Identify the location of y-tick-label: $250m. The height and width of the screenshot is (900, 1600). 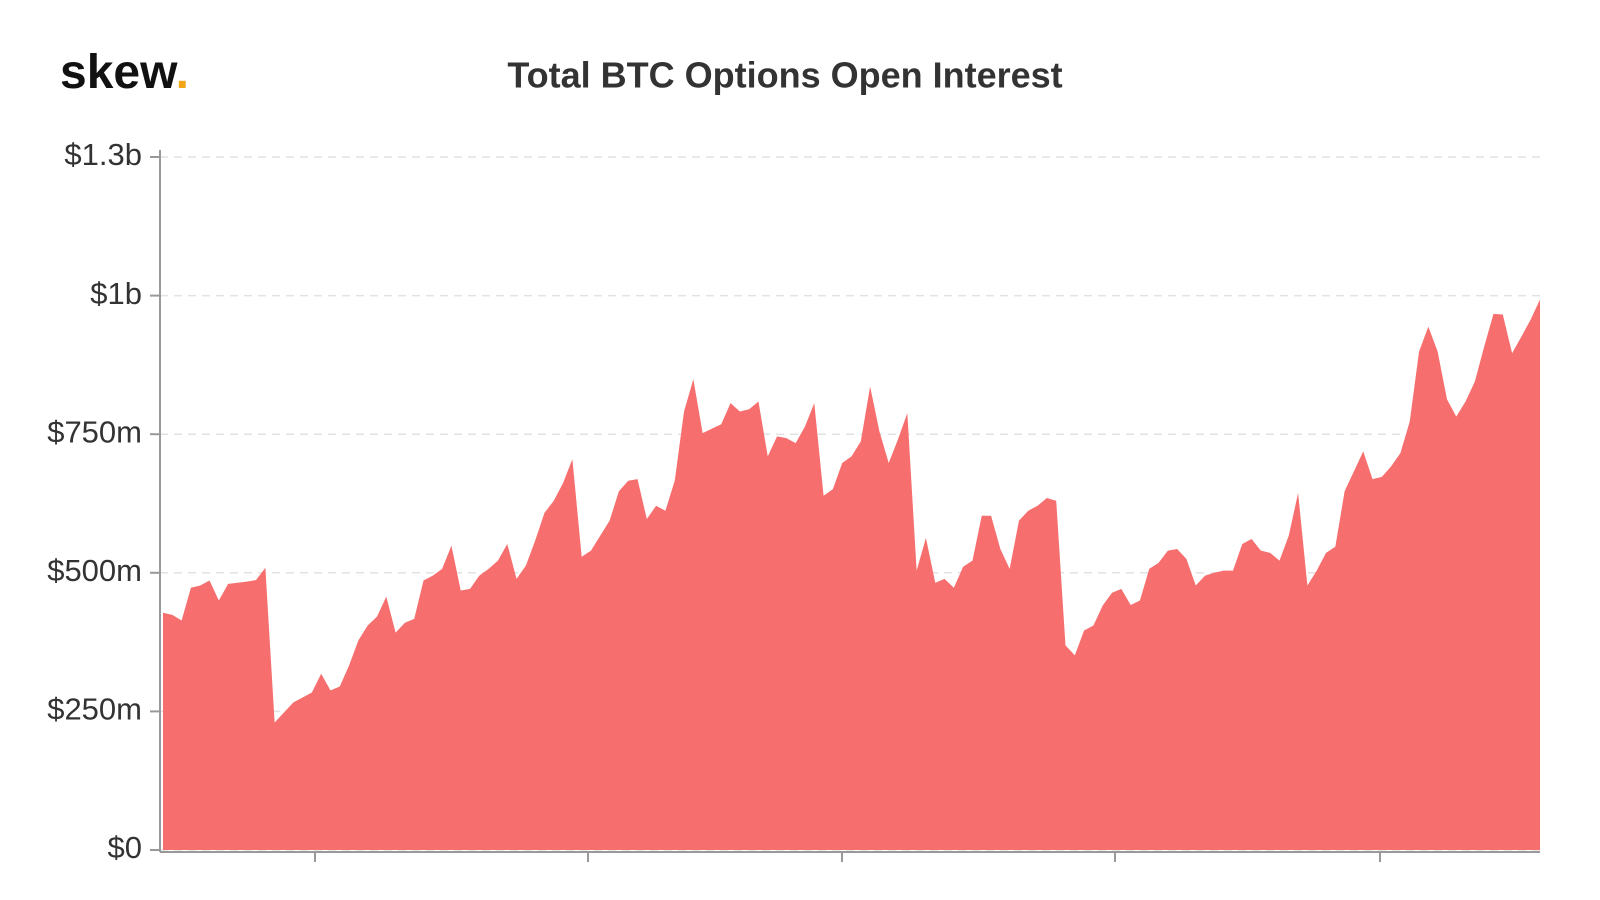
(94, 709).